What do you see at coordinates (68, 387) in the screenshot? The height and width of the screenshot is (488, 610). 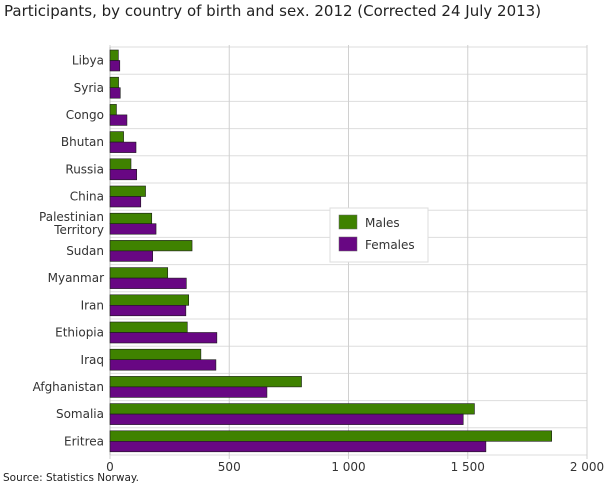 I see `category-label: Afghanistan` at bounding box center [68, 387].